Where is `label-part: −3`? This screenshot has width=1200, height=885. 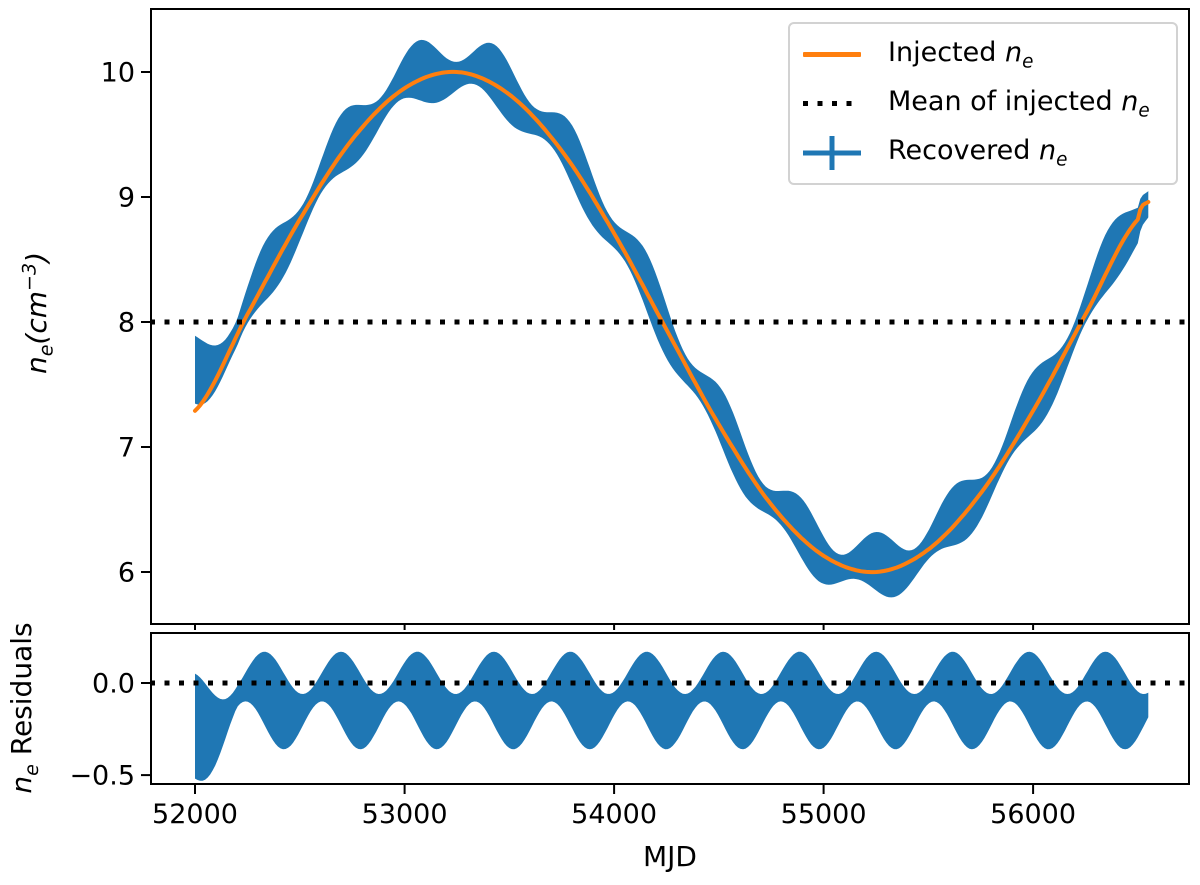 label-part: −3 is located at coordinates (29, 276).